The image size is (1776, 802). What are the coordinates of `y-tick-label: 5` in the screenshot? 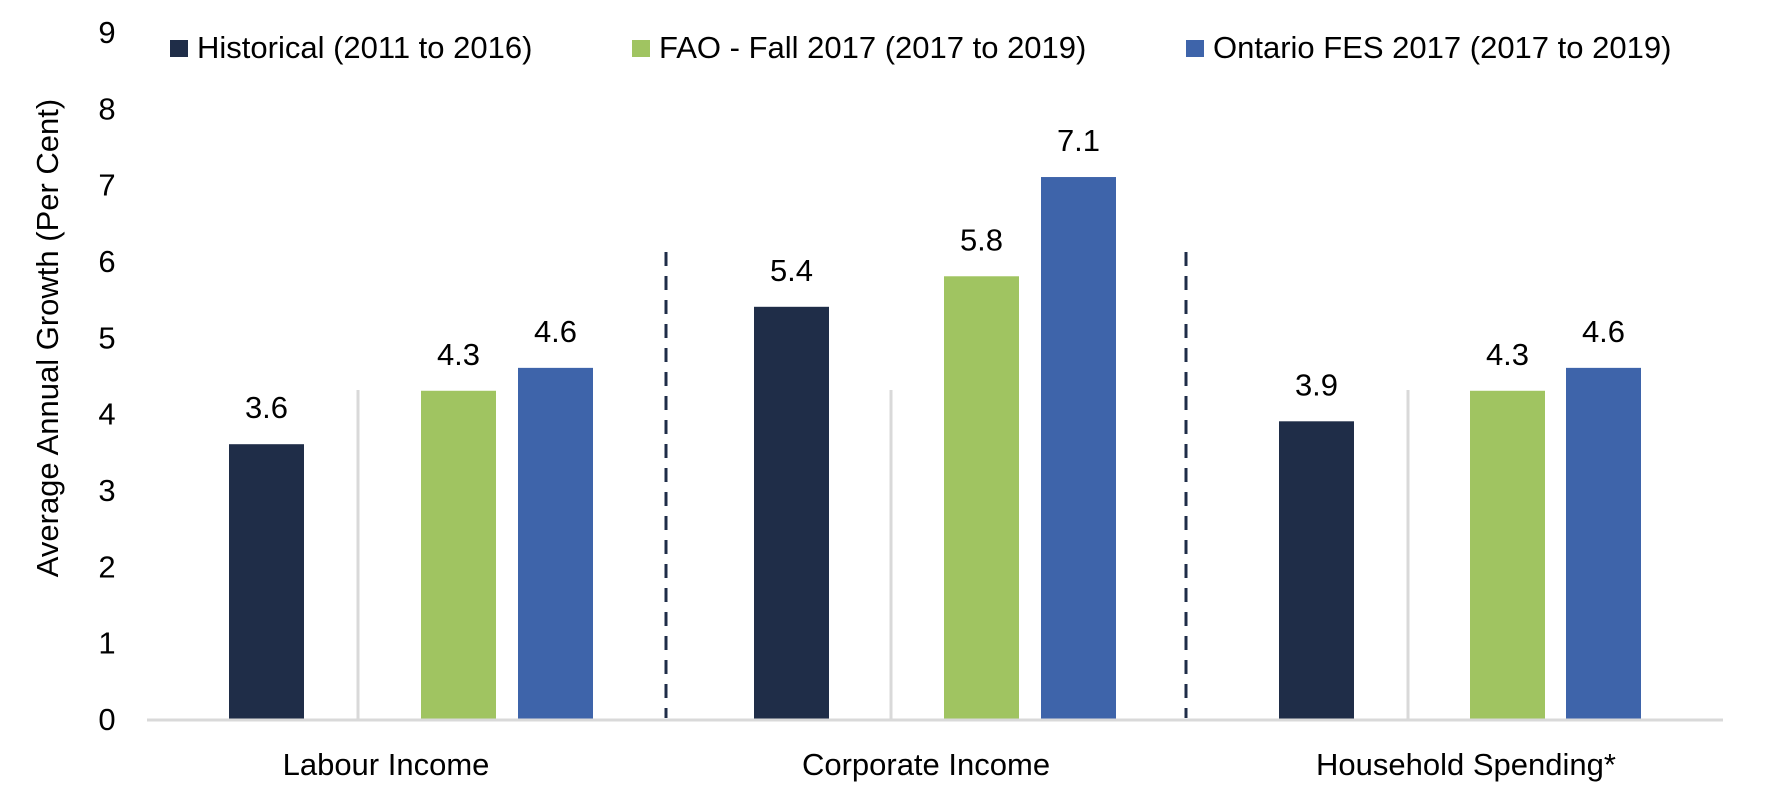 It's located at (106, 337).